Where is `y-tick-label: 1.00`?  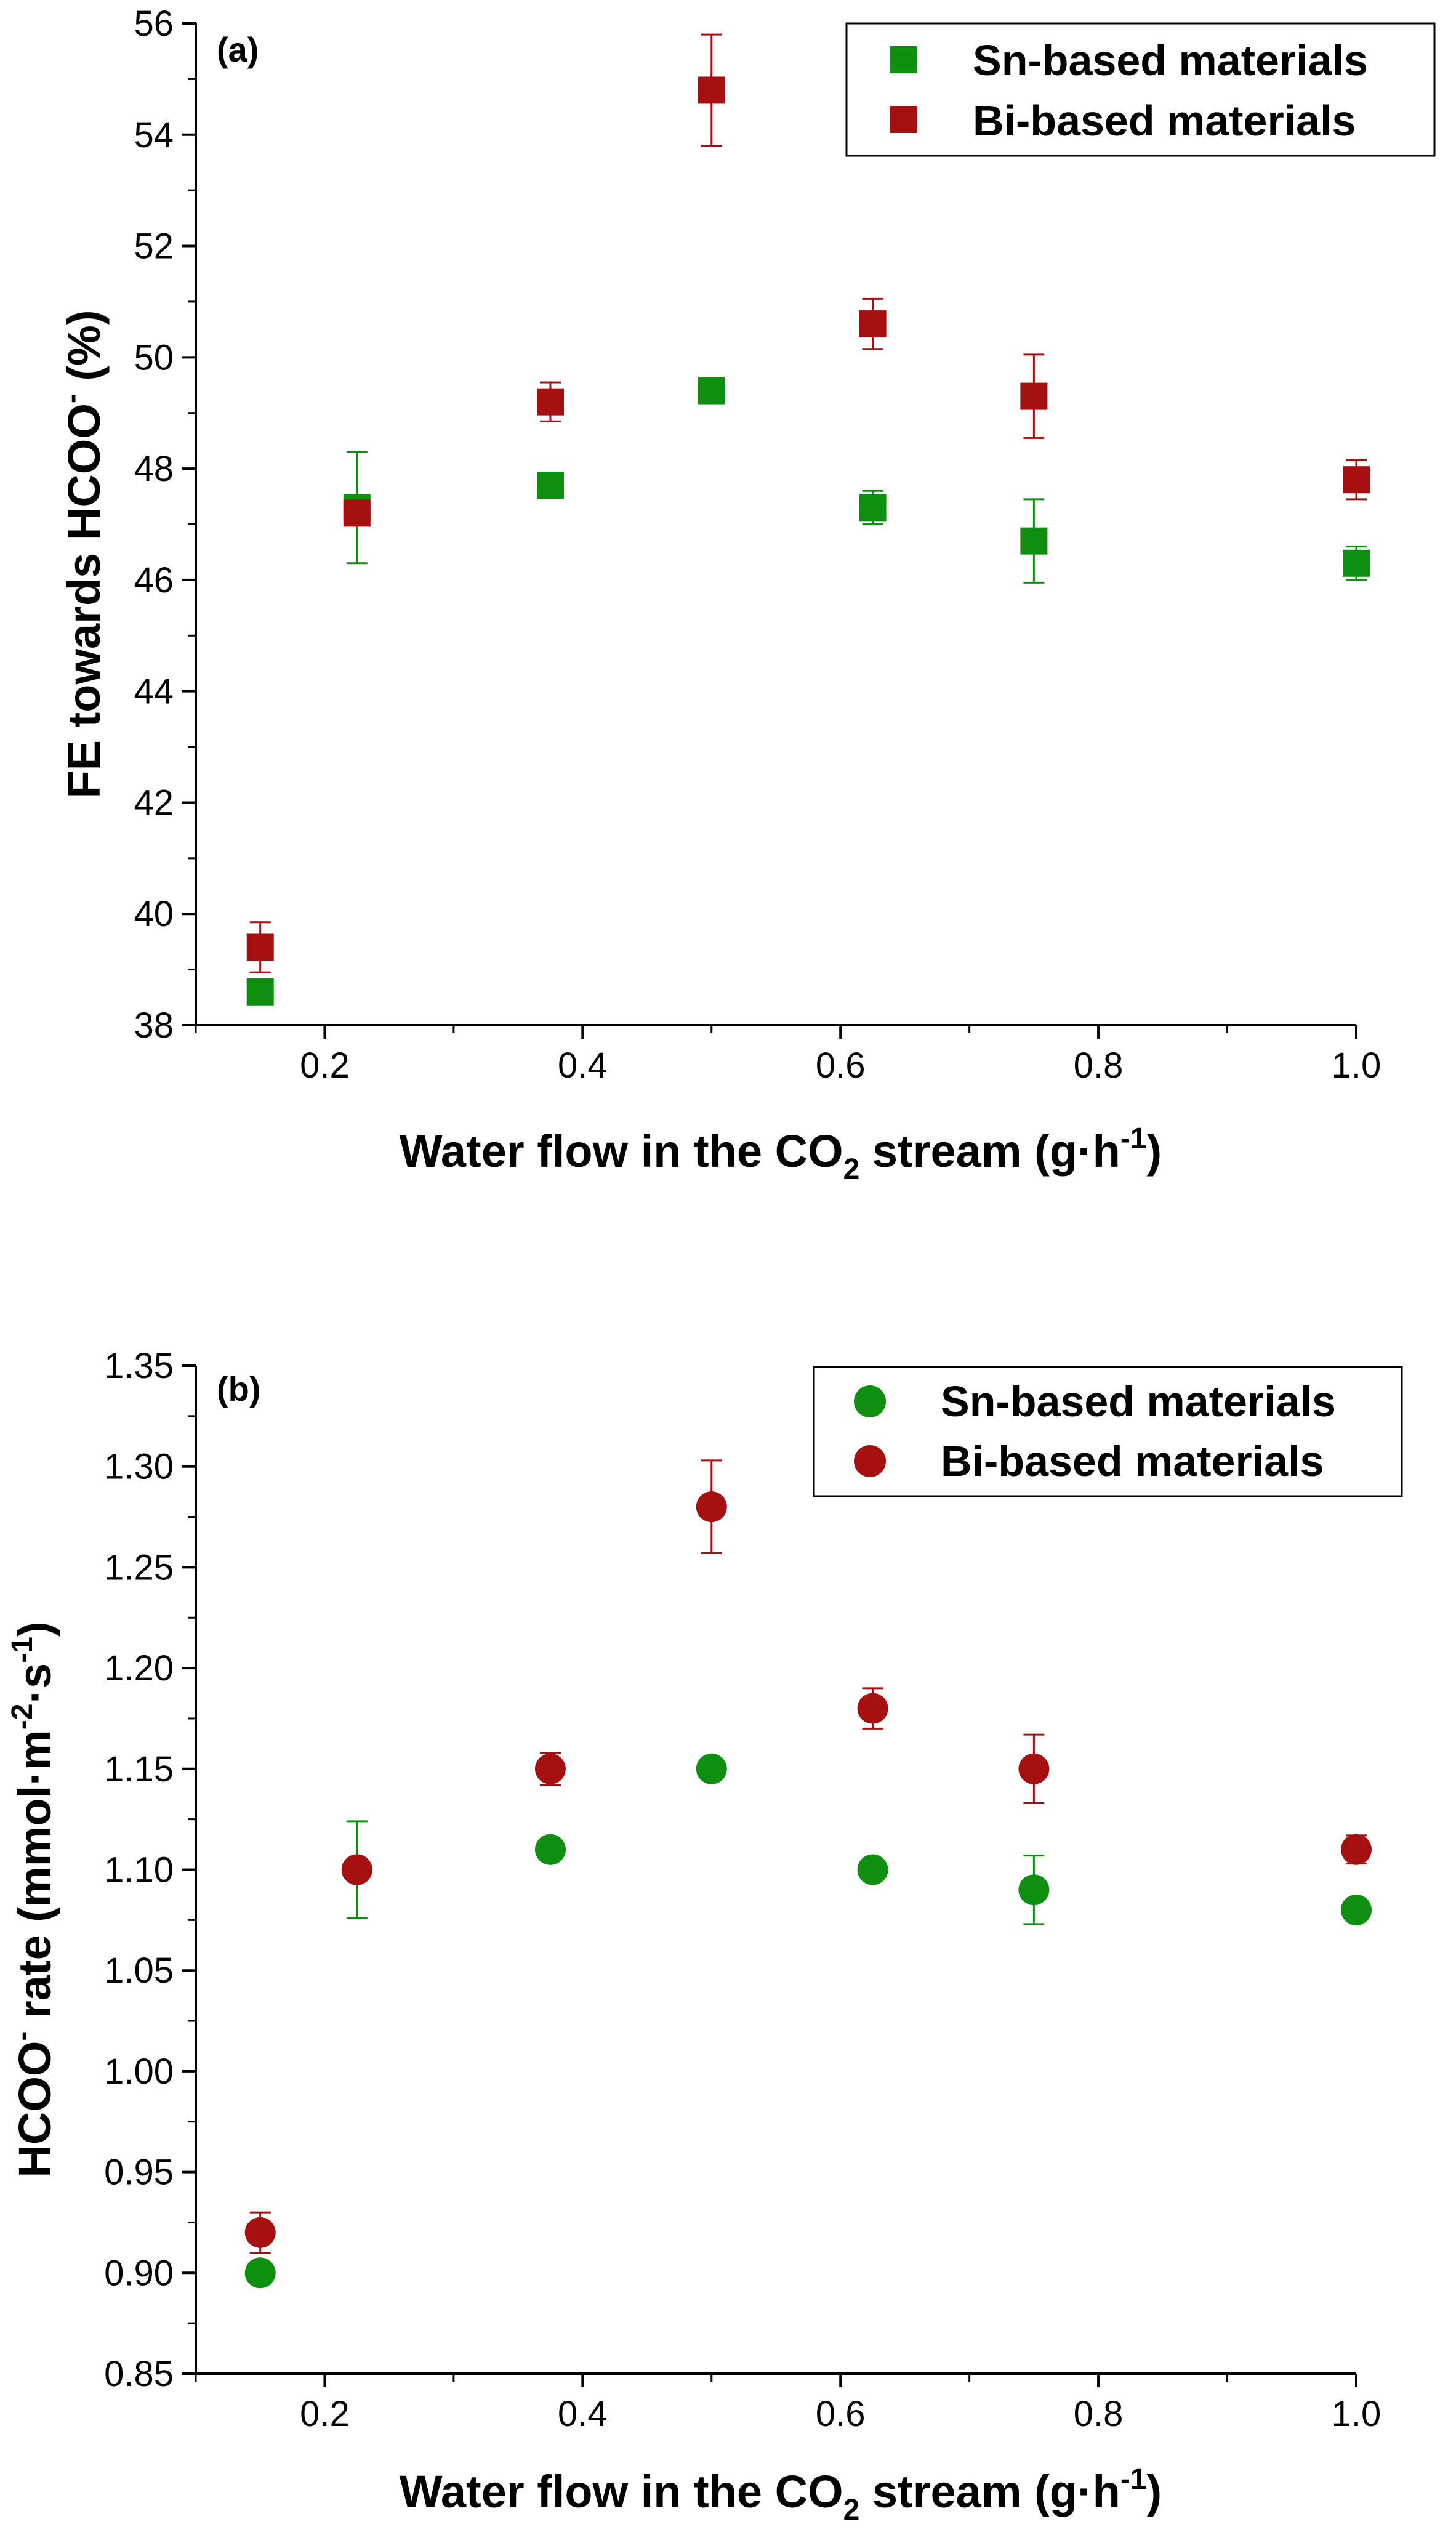
y-tick-label: 1.00 is located at coordinates (139, 2072).